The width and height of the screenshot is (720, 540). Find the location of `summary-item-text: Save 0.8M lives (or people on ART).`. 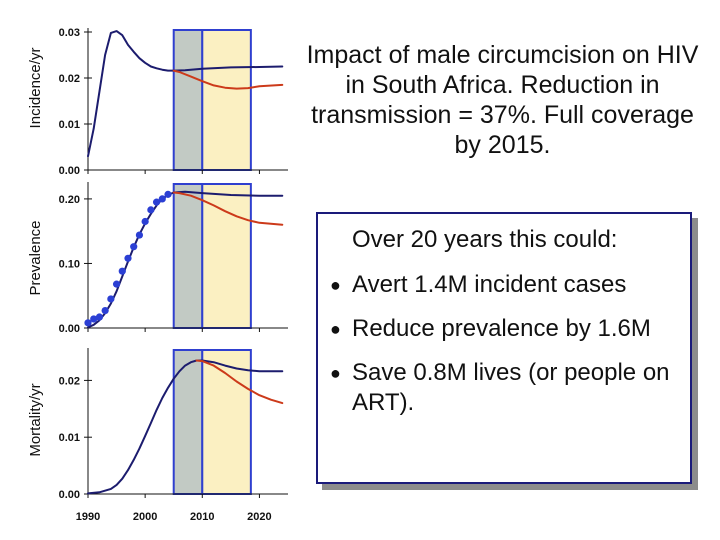

summary-item-text: Save 0.8M lives (or people on ART). is located at coordinates (511, 387).